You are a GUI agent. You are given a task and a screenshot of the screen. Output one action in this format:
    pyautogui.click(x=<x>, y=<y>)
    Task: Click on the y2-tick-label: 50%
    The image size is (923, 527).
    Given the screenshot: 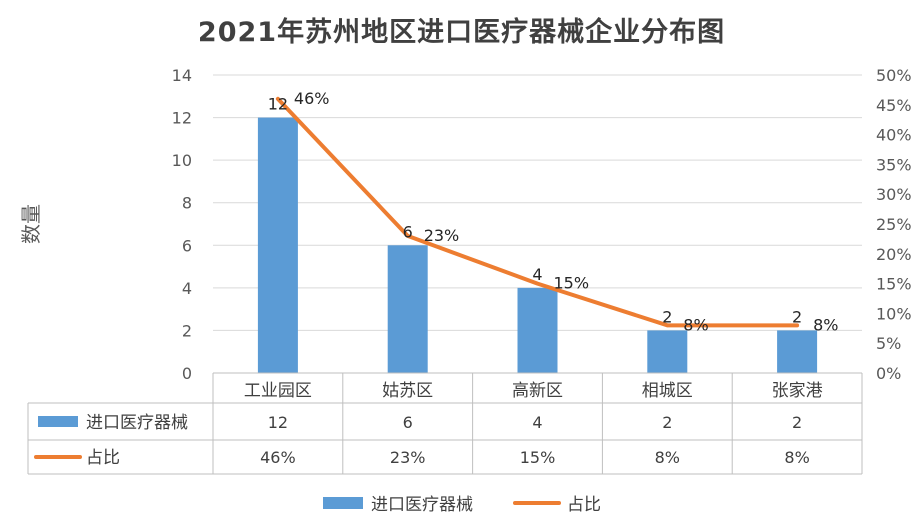 What is the action you would take?
    pyautogui.click(x=894, y=75)
    